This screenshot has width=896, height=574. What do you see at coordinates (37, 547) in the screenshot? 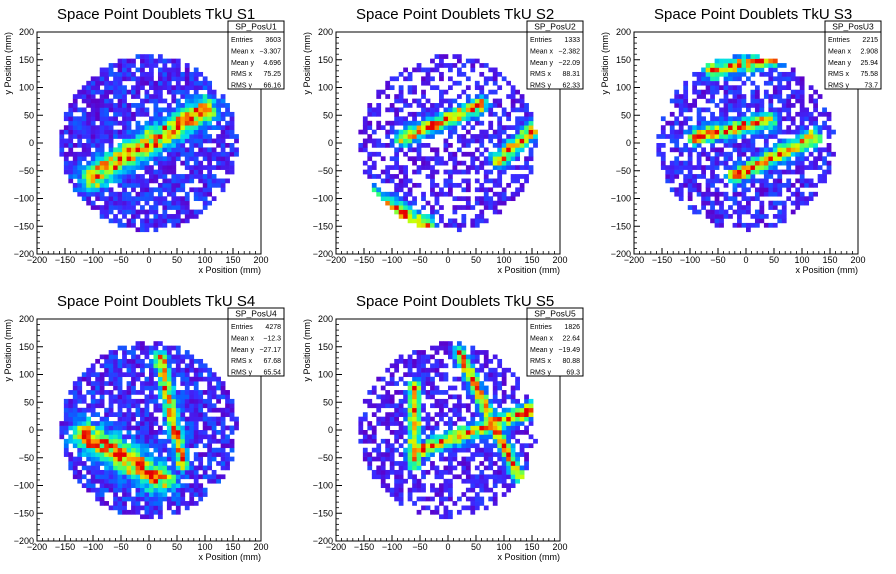
I see `x-tick-label: −200` at bounding box center [37, 547].